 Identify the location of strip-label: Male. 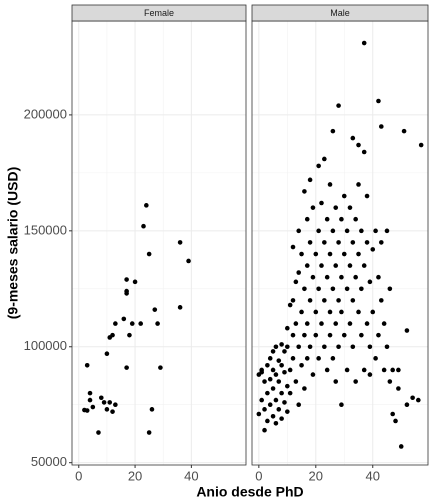
(340, 13).